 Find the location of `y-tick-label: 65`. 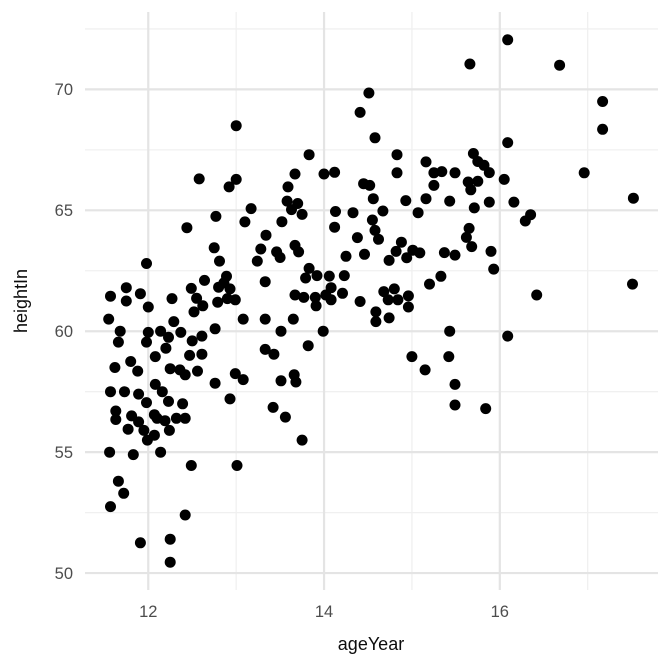

y-tick-label: 65 is located at coordinates (64, 211).